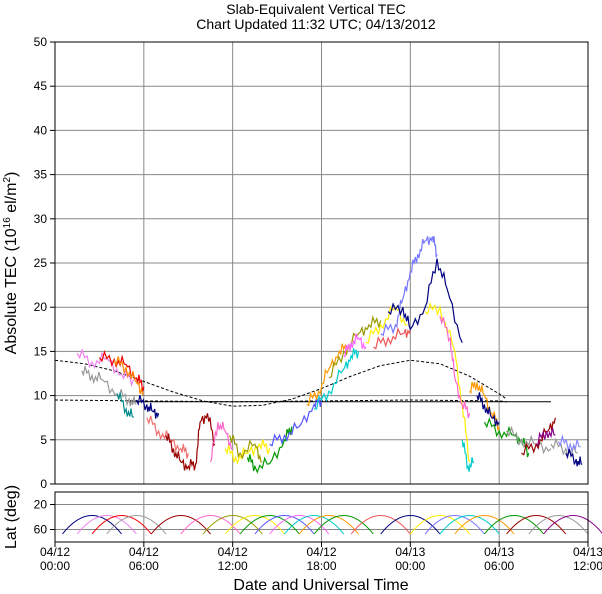 This screenshot has height=594, width=602. What do you see at coordinates (7, 223) in the screenshot?
I see `y-axis-label-exp: 16` at bounding box center [7, 223].